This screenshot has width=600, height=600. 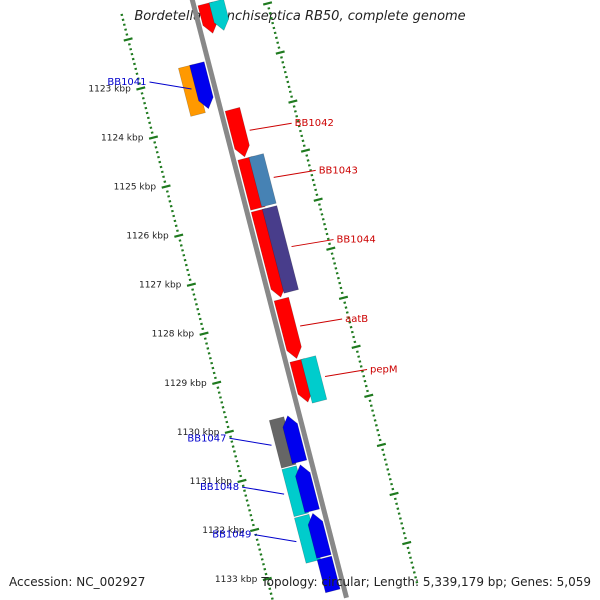 I want to click on gene-label: BB1042, so click(x=314, y=123).